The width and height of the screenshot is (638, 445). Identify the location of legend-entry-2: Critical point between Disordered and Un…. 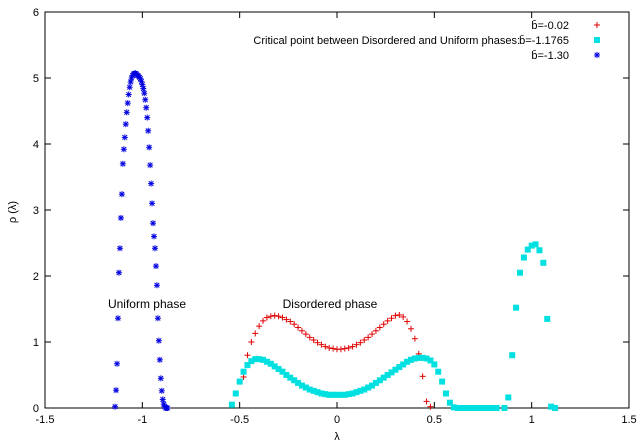
(426, 40).